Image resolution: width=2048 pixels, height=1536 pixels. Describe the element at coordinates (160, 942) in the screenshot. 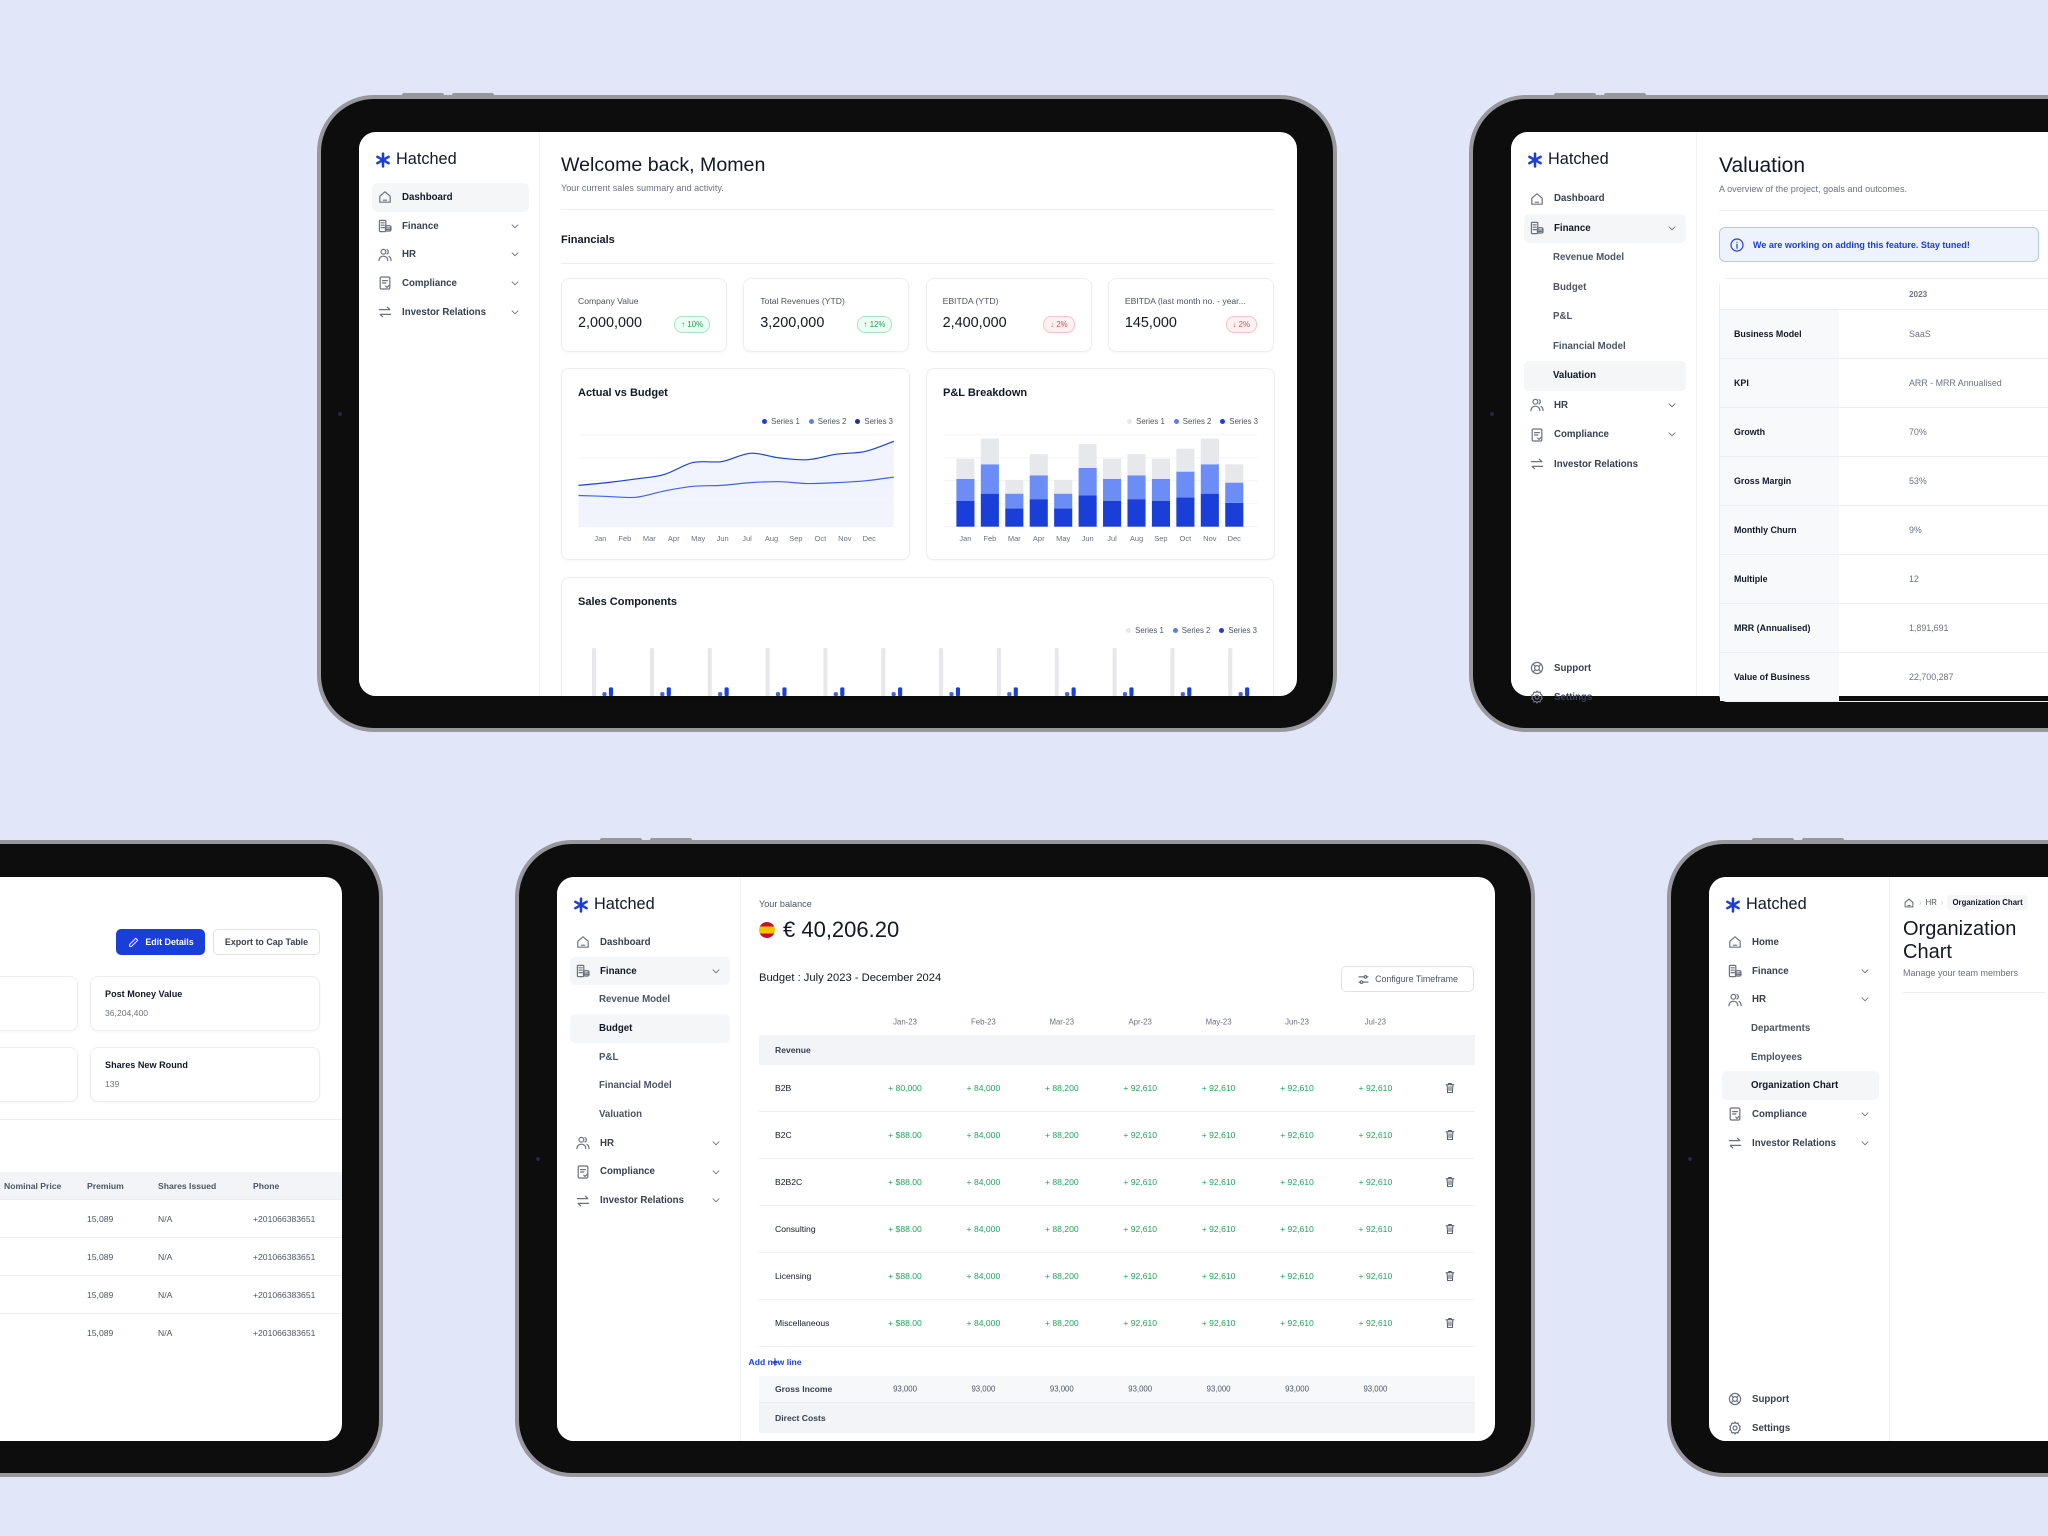

I see `edit-details-button: Edit Details` at that location.